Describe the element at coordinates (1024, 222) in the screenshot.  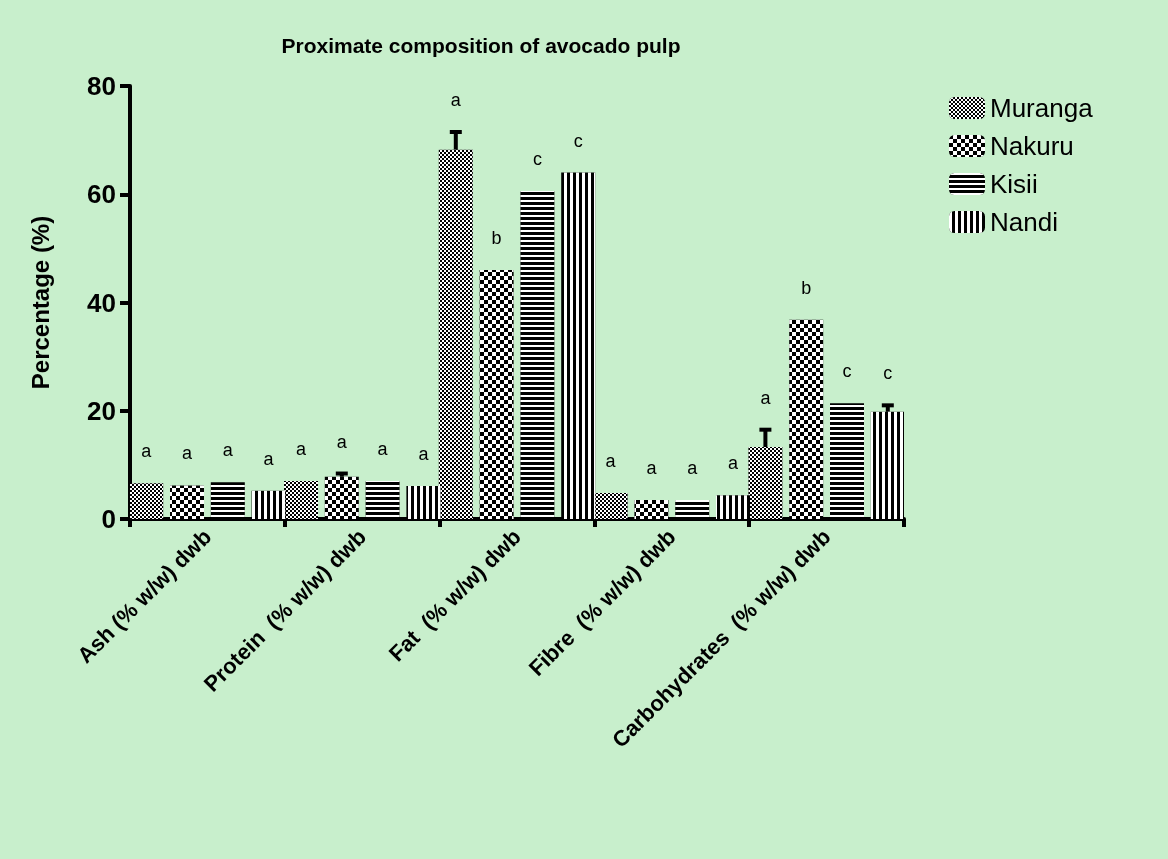
I see `legend-label: Nandi` at that location.